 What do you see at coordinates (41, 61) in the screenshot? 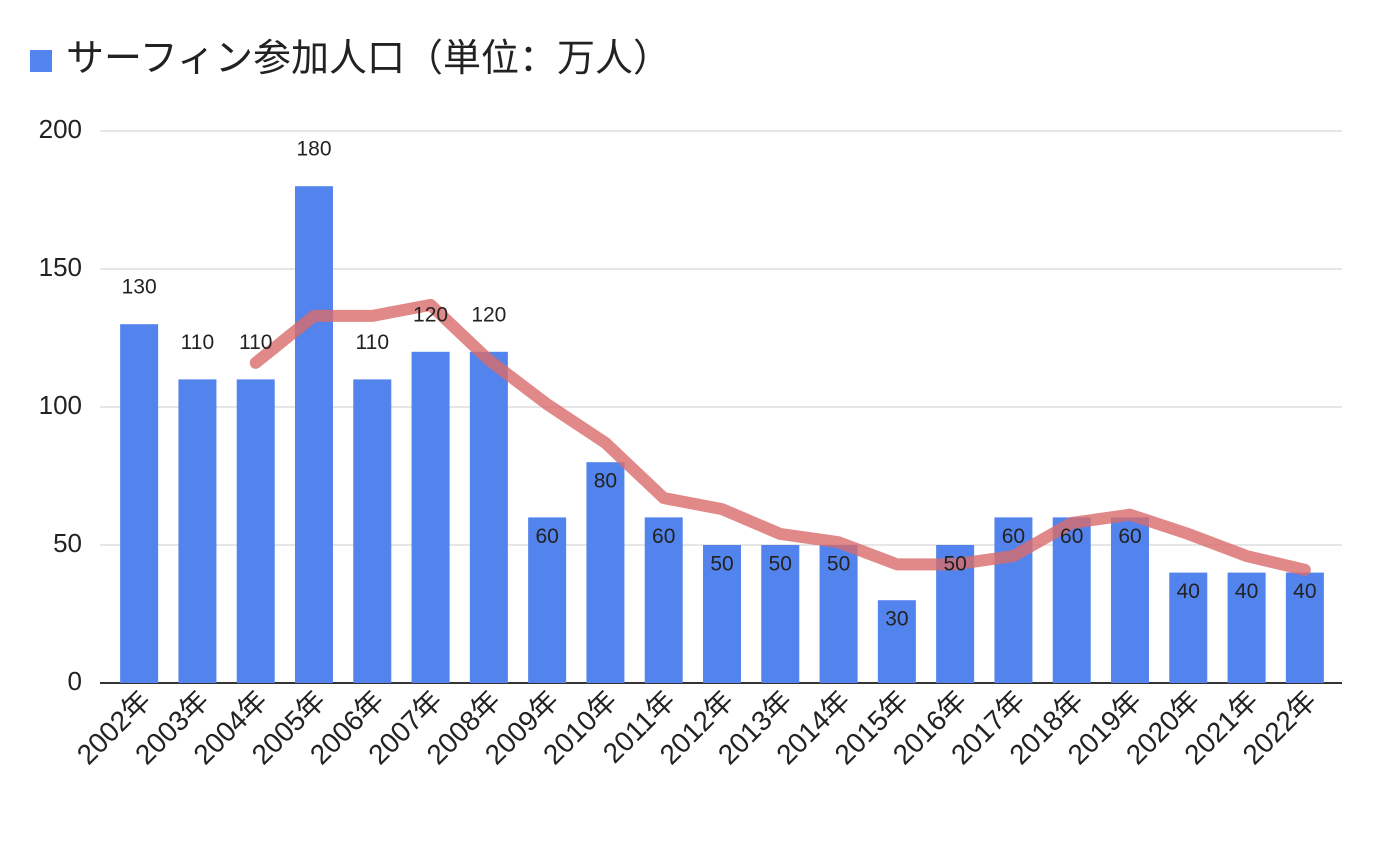
I see `legend-swatch` at bounding box center [41, 61].